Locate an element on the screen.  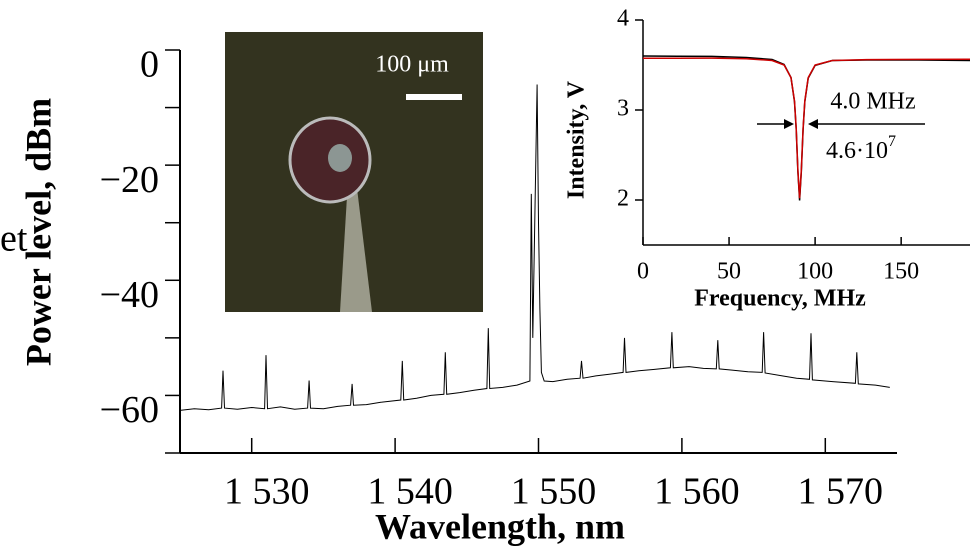
scale-bar-label: 100 μm is located at coordinates (412, 65).